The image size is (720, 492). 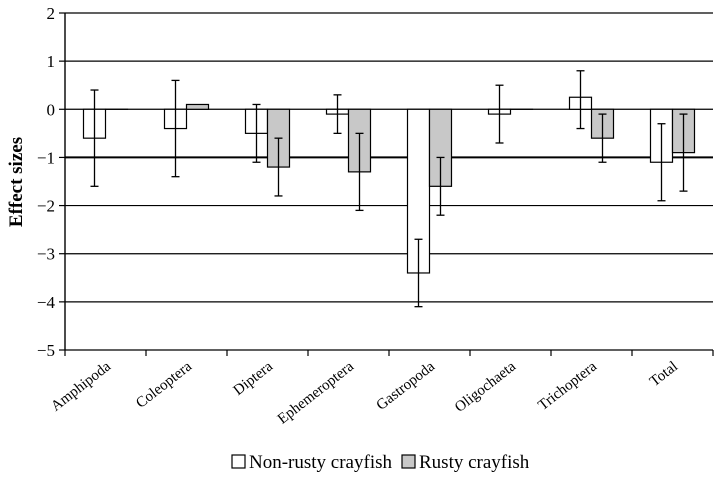 What do you see at coordinates (320, 462) in the screenshot?
I see `legend-label: Non-rusty crayfish` at bounding box center [320, 462].